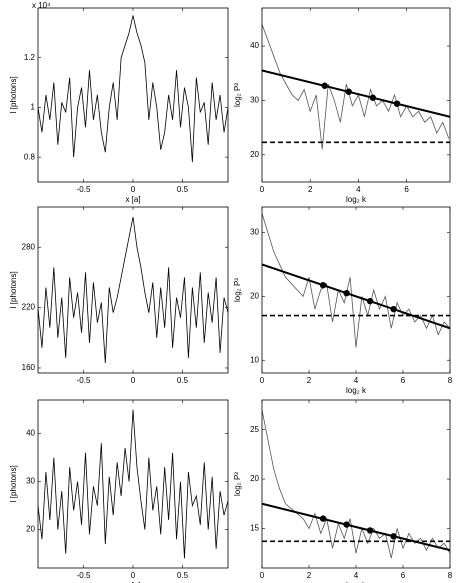 This screenshot has height=583, width=474. I want to click on y-tick-label: 280, so click(29, 246).